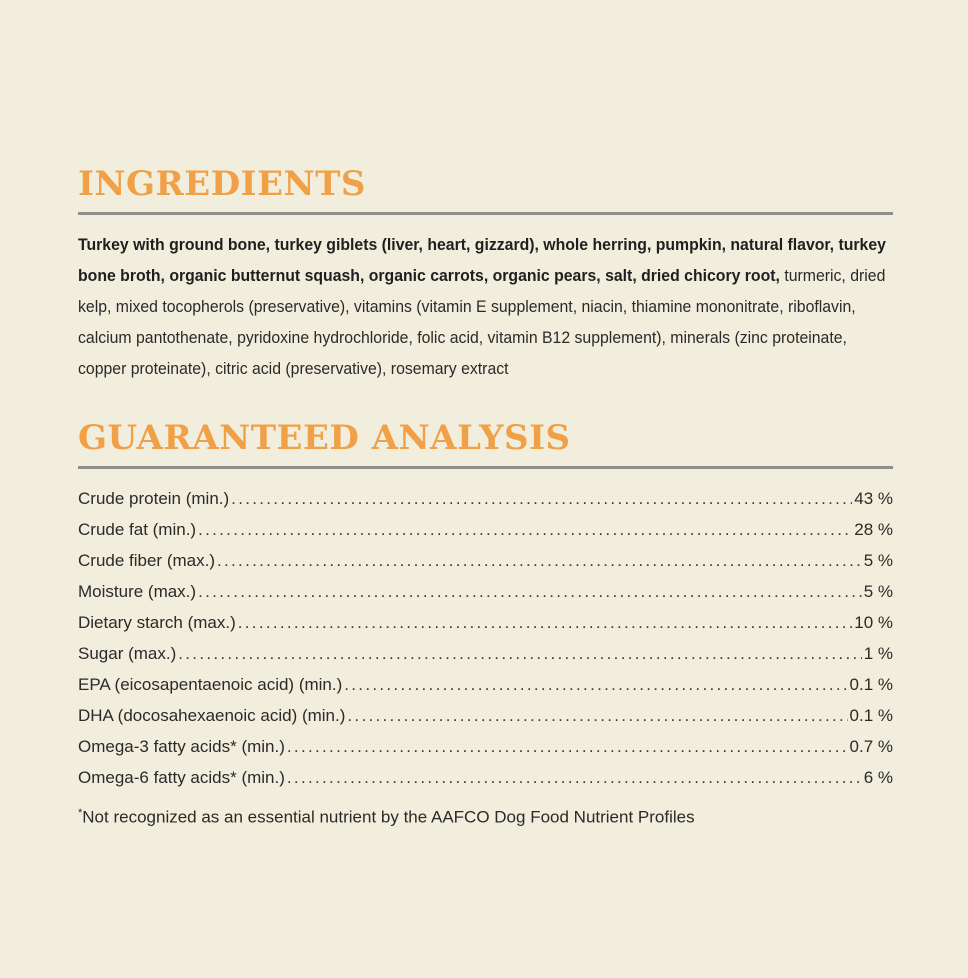 The height and width of the screenshot is (978, 968). Describe the element at coordinates (878, 777) in the screenshot. I see `nutrient-value: 6 %` at that location.